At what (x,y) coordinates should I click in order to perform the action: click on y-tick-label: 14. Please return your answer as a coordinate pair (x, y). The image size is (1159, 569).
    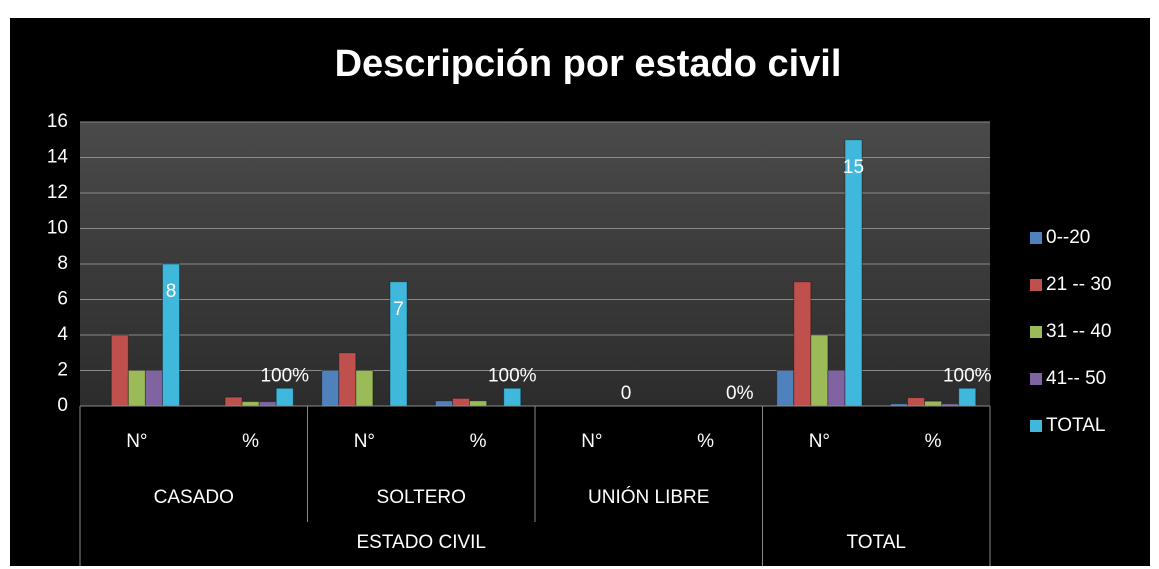
    Looking at the image, I should click on (58, 157).